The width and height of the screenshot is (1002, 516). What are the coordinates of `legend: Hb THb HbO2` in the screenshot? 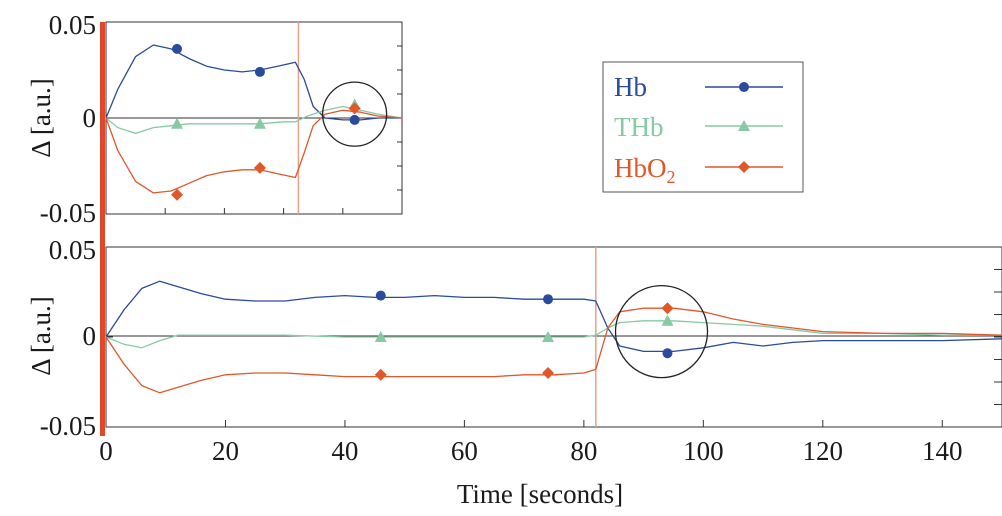 It's located at (703, 127).